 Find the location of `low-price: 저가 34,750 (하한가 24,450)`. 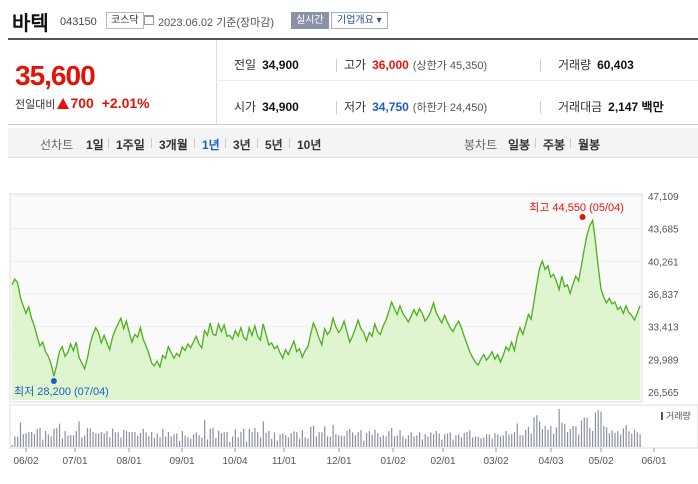

low-price: 저가 34,750 (하한가 24,450) is located at coordinates (415, 106).